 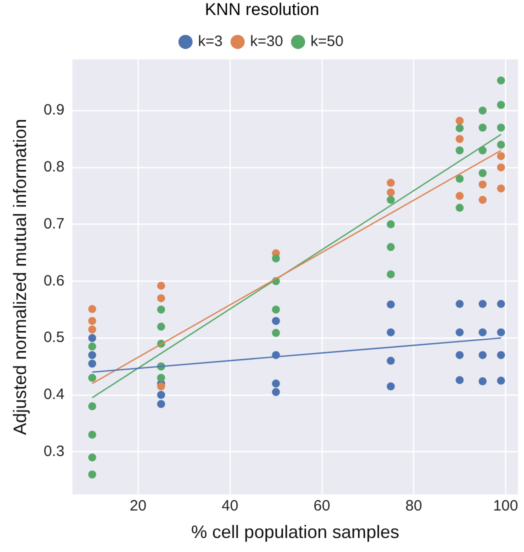 What do you see at coordinates (322, 506) in the screenshot?
I see `x-tick-label: 60` at bounding box center [322, 506].